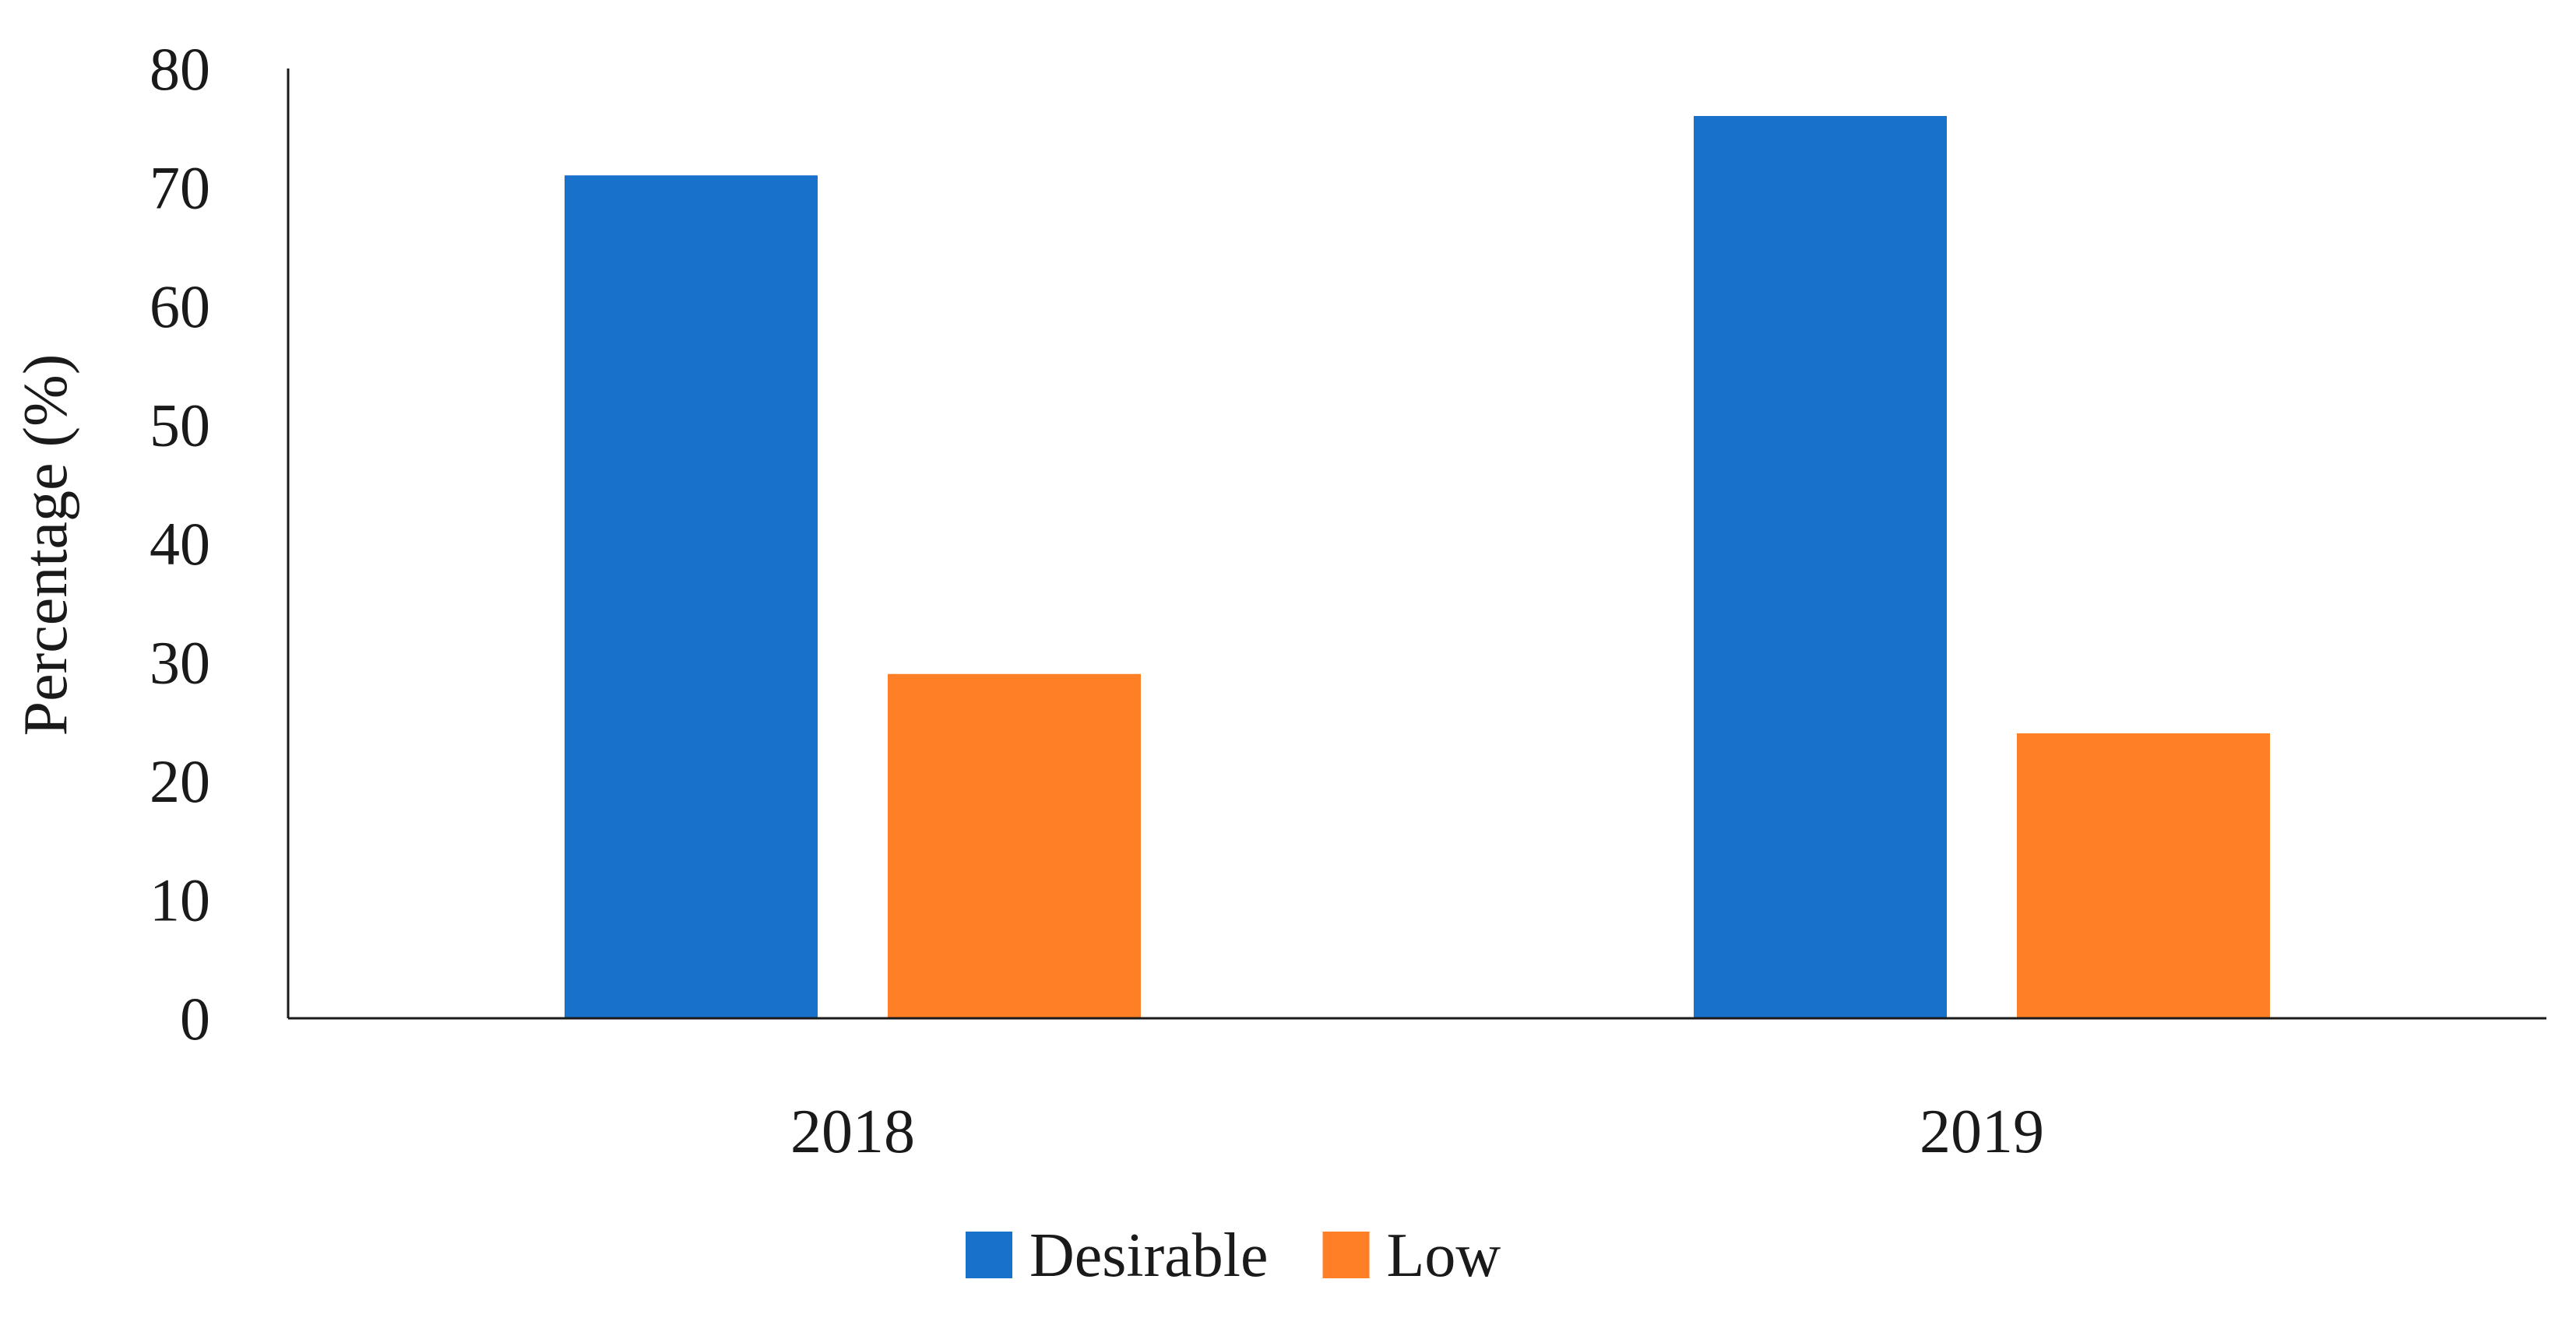 The image size is (2576, 1325). Describe the element at coordinates (46, 545) in the screenshot. I see `y-axis-title: Percentage (%)` at that location.